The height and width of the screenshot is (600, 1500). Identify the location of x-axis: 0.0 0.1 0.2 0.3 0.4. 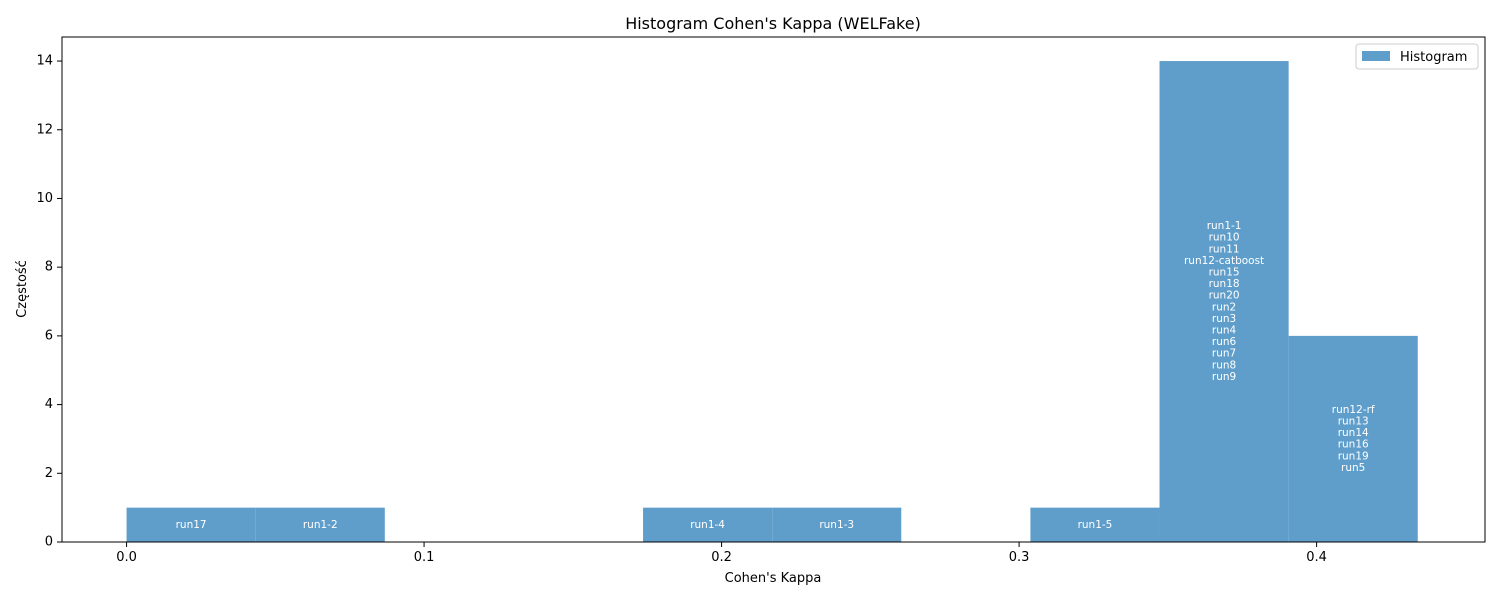
(721, 553).